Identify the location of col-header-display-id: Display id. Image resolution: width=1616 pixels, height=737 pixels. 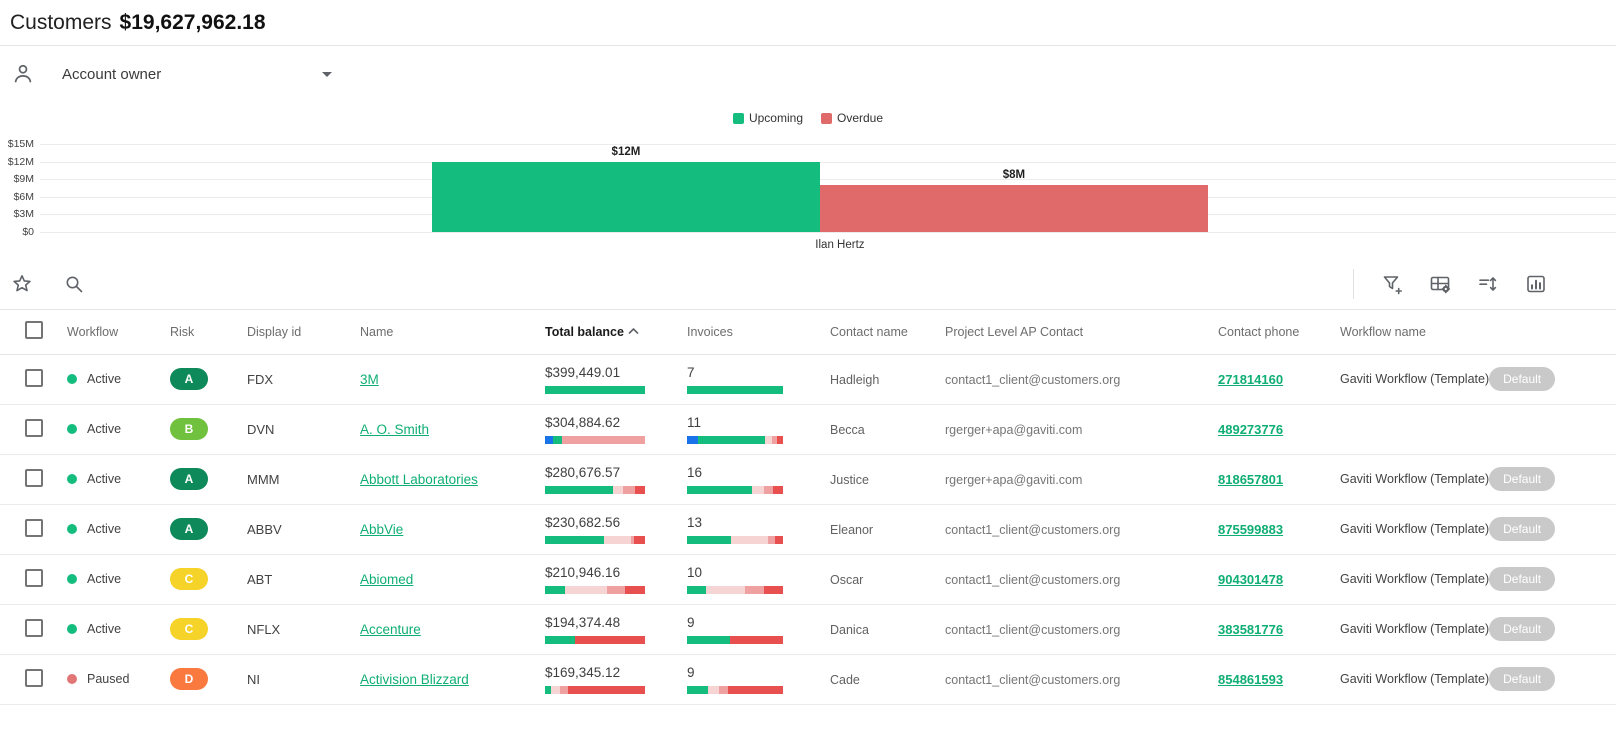
(303, 332).